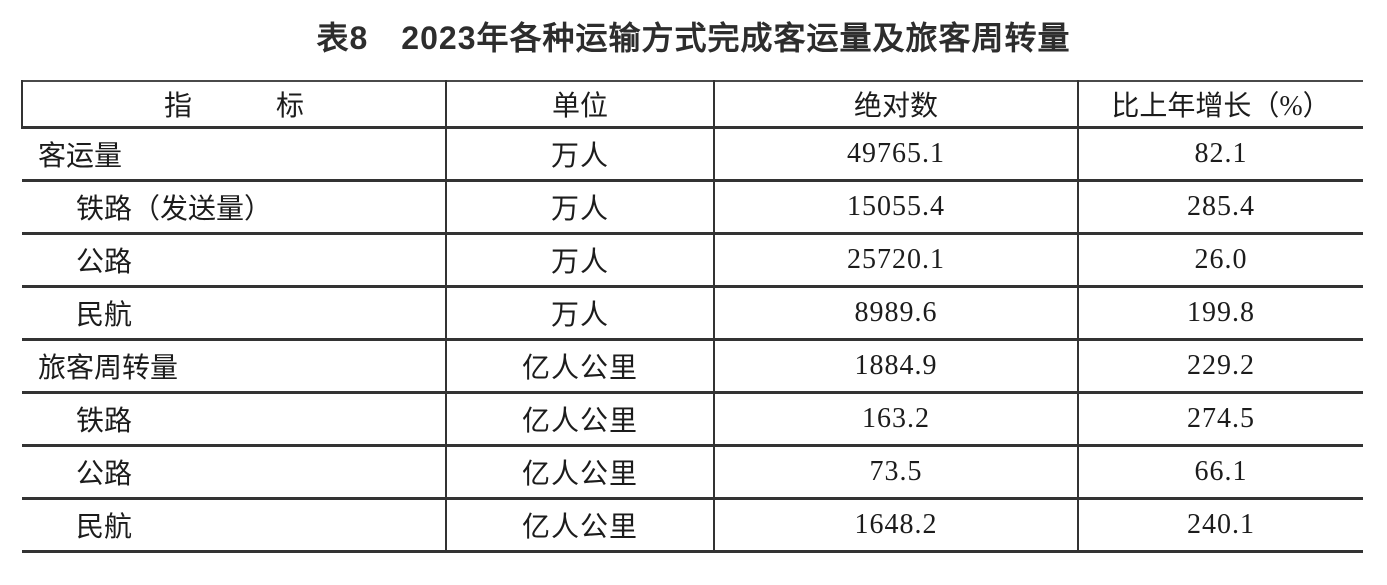  What do you see at coordinates (895, 525) in the screenshot?
I see `cell-absolute-value: 1648.2` at bounding box center [895, 525].